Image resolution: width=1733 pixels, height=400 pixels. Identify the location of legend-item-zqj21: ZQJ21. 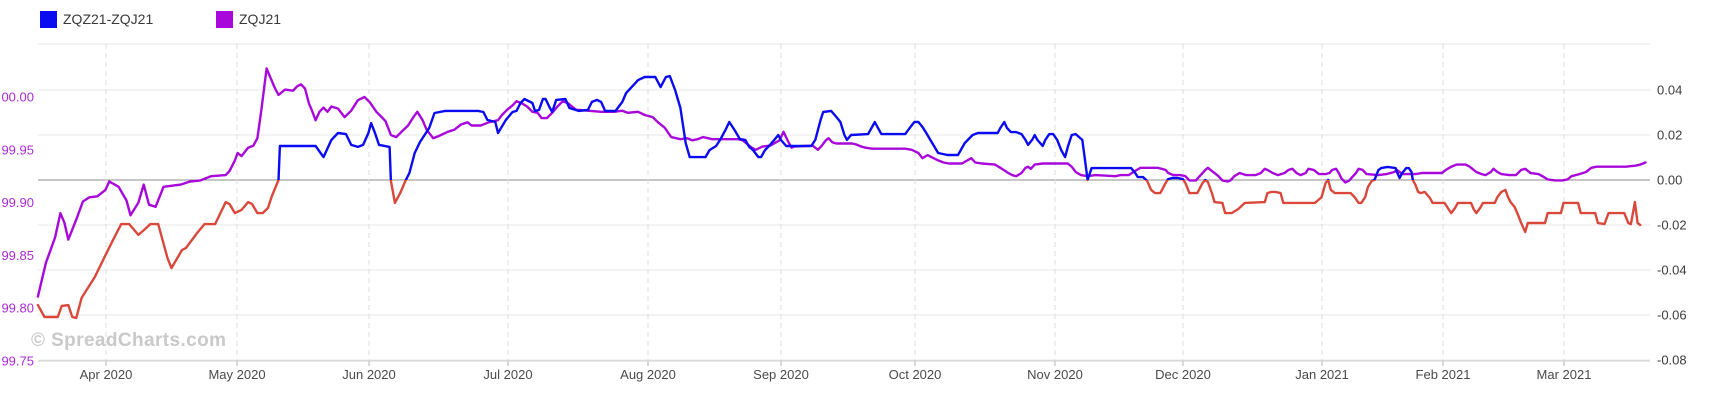
(248, 19).